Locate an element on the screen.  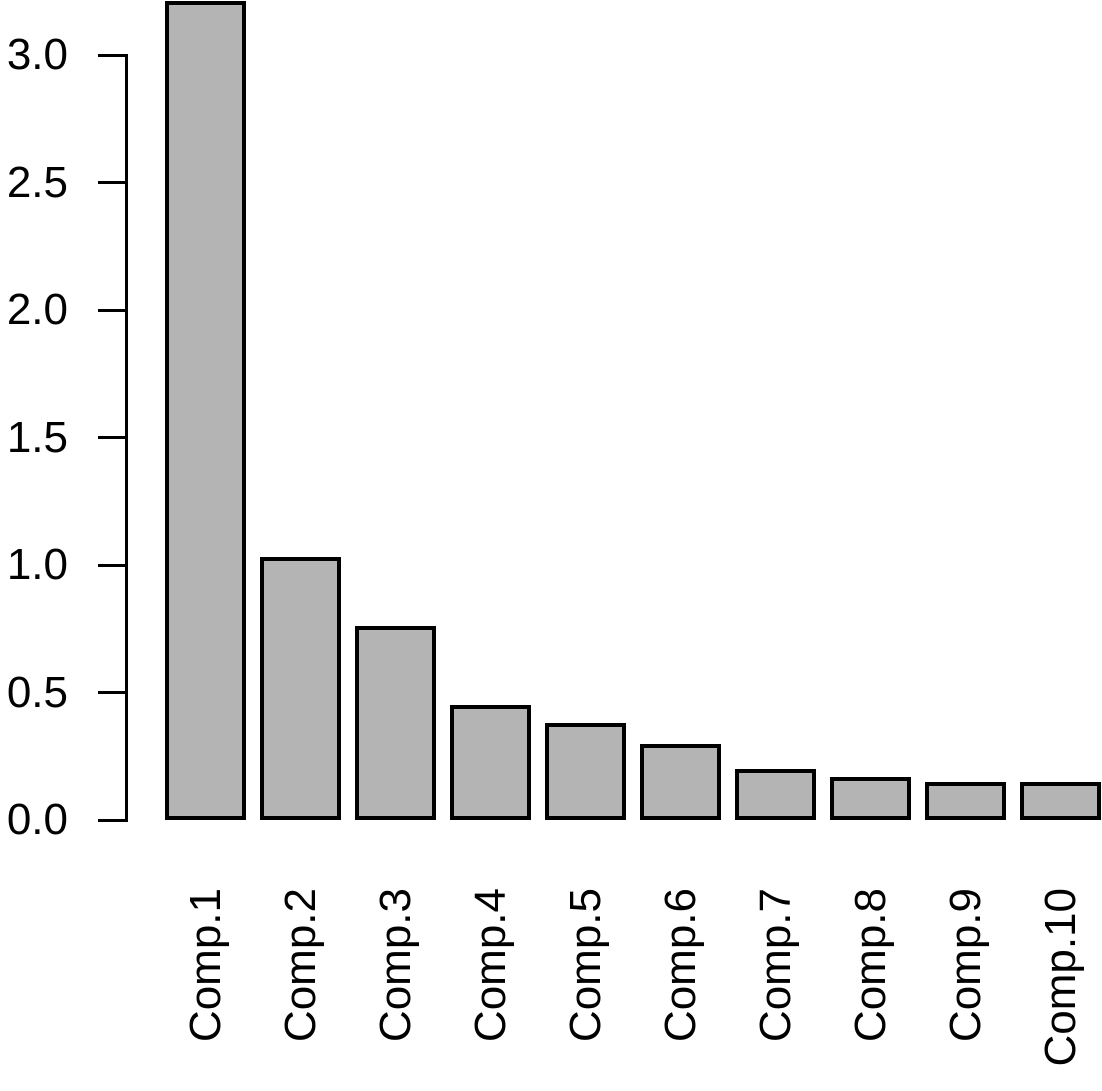
y-tick-label: 1.0 is located at coordinates (37, 564).